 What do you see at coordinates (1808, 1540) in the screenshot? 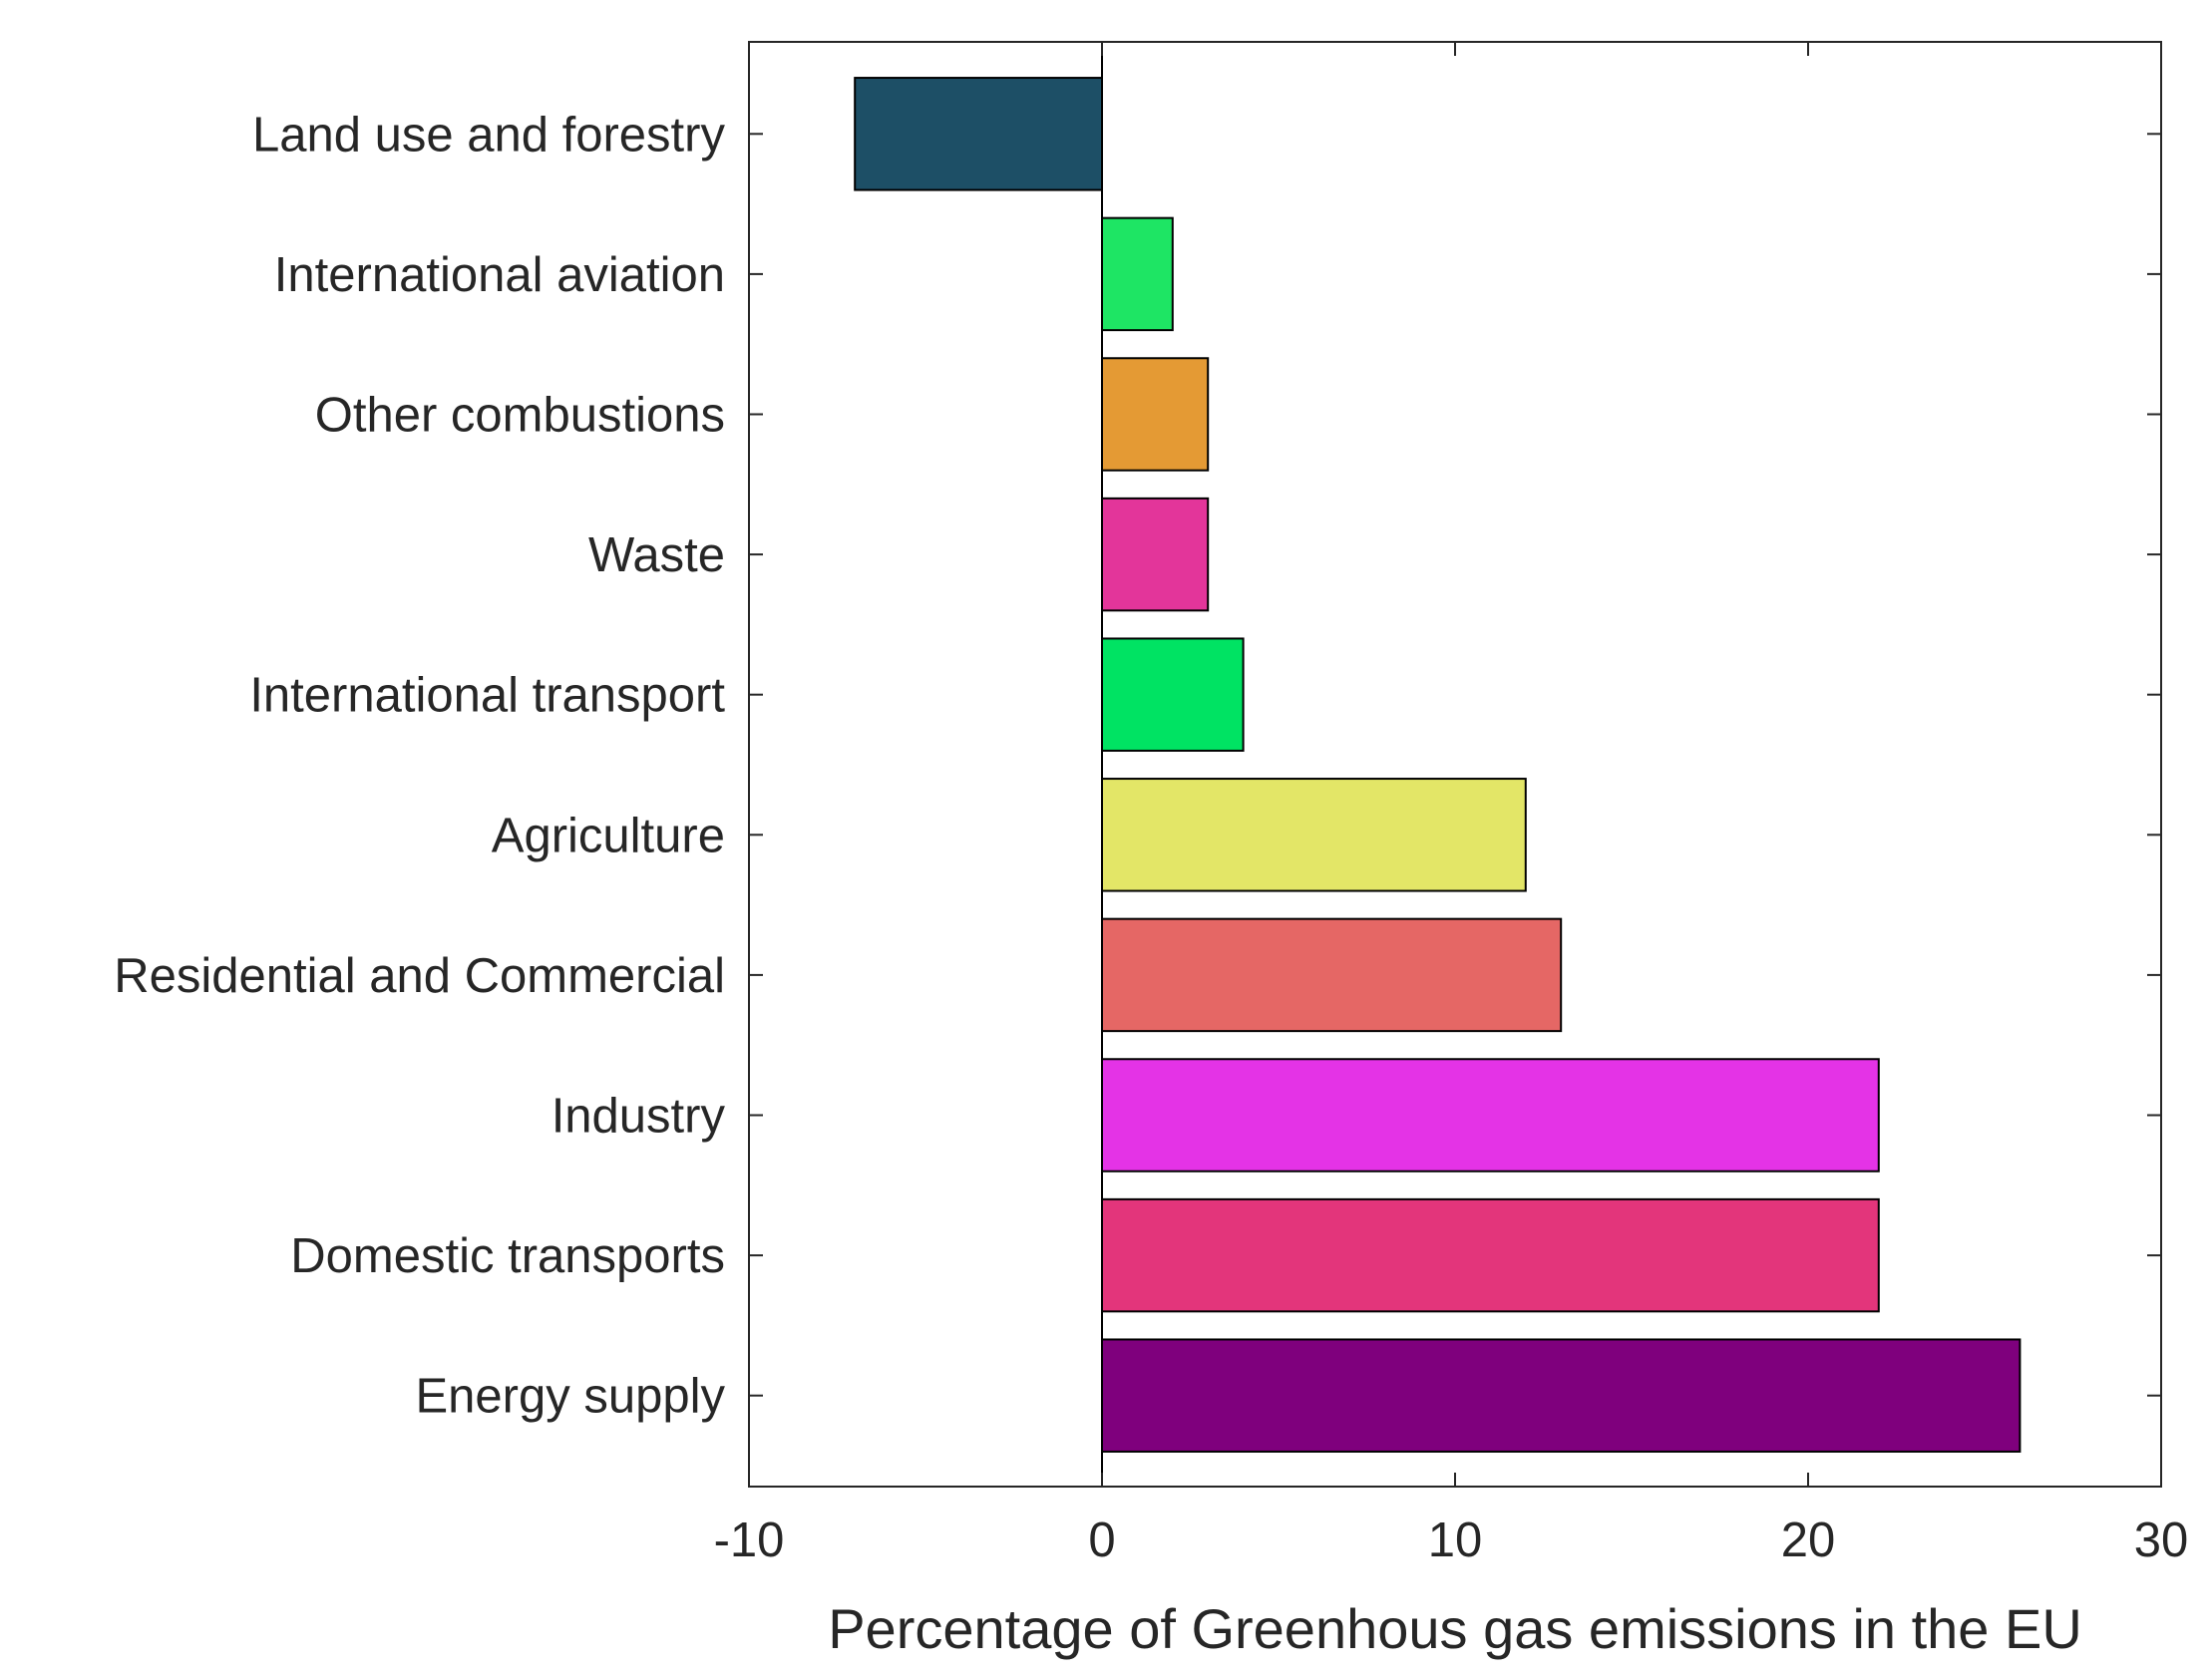
I see `x-tick-label: 20` at bounding box center [1808, 1540].